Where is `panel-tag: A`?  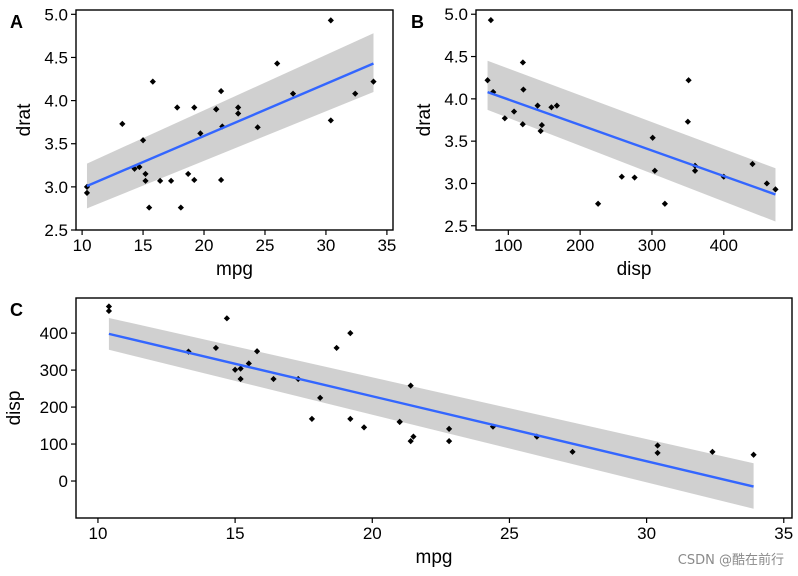 panel-tag: A is located at coordinates (16, 22).